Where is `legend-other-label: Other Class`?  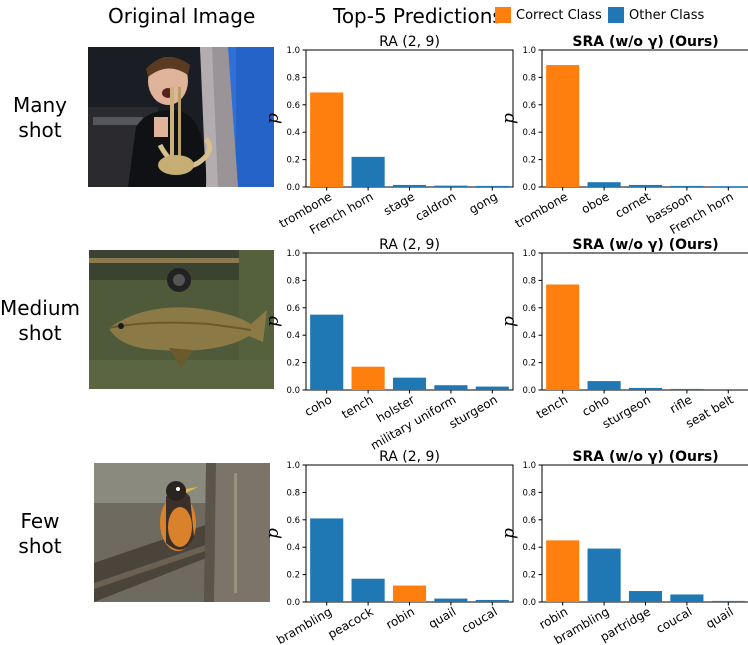
legend-other-label: Other Class is located at coordinates (667, 15).